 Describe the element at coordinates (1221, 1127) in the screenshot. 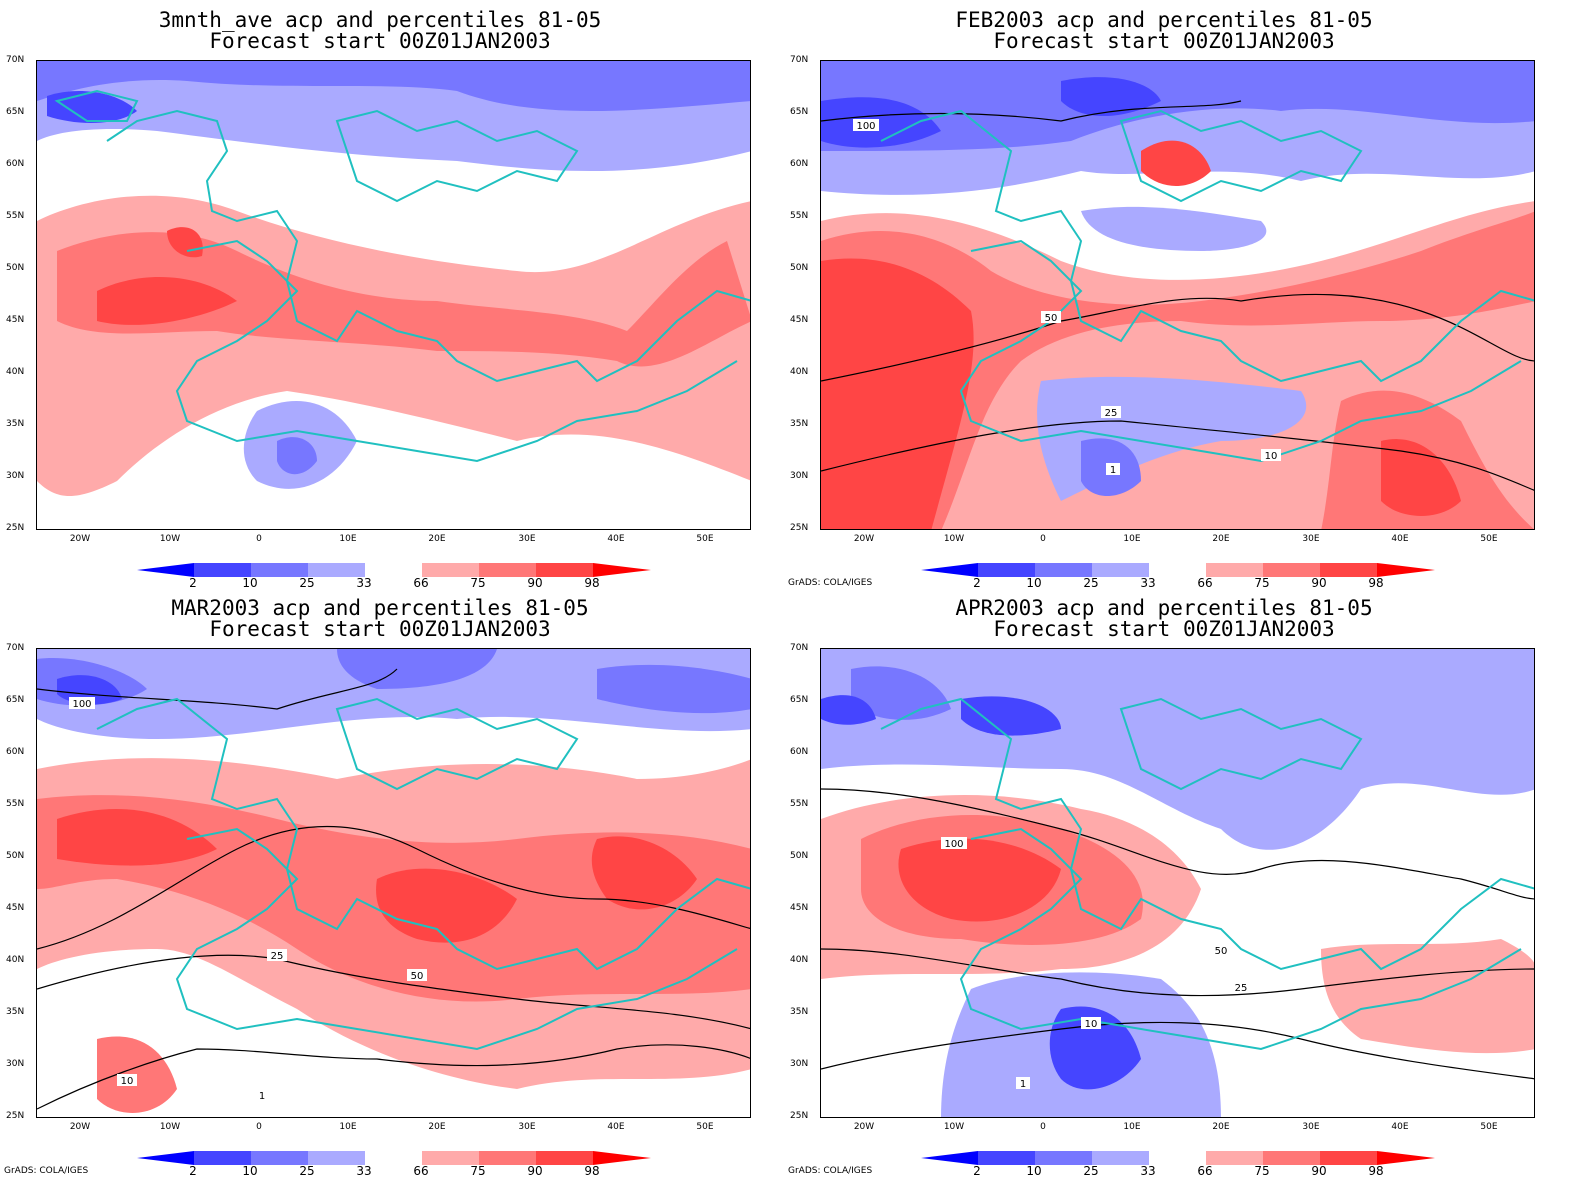

I see `lon-label: 20E` at that location.